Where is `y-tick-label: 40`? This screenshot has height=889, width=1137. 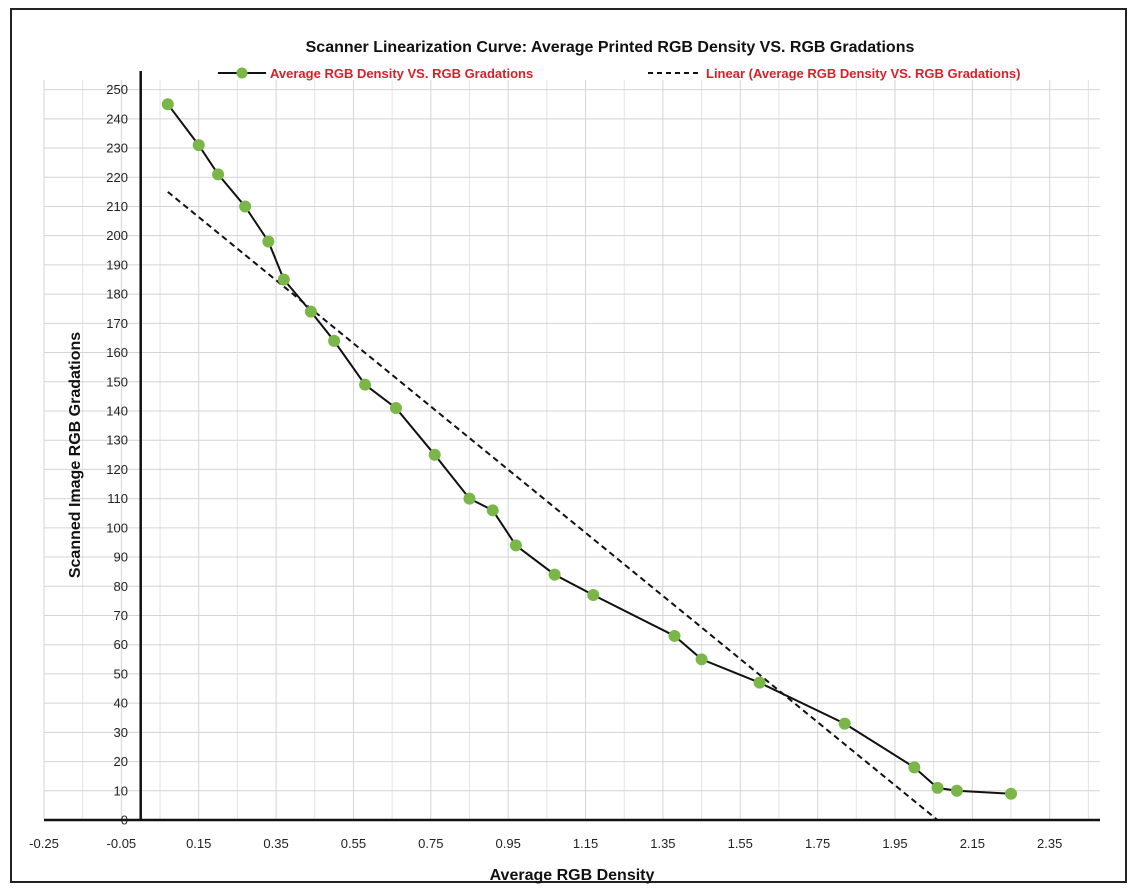
y-tick-label: 40 is located at coordinates (121, 703).